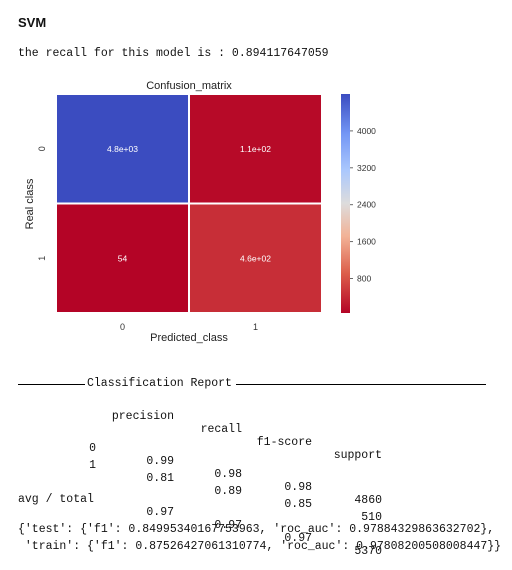 The width and height of the screenshot is (512, 570). Describe the element at coordinates (92, 448) in the screenshot. I see `row-label: 0` at that location.